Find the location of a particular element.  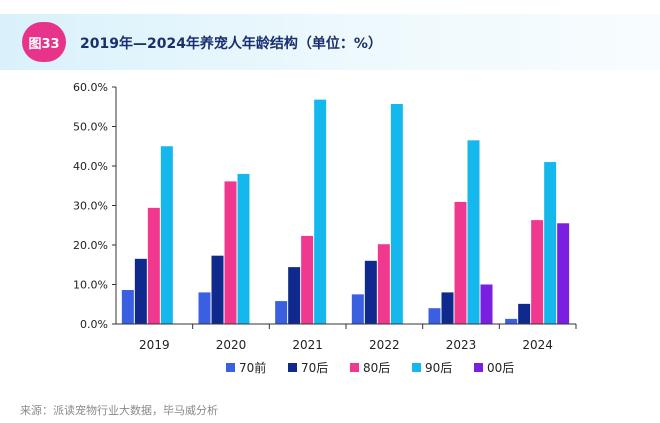

legend-label: 70前 is located at coordinates (252, 367).